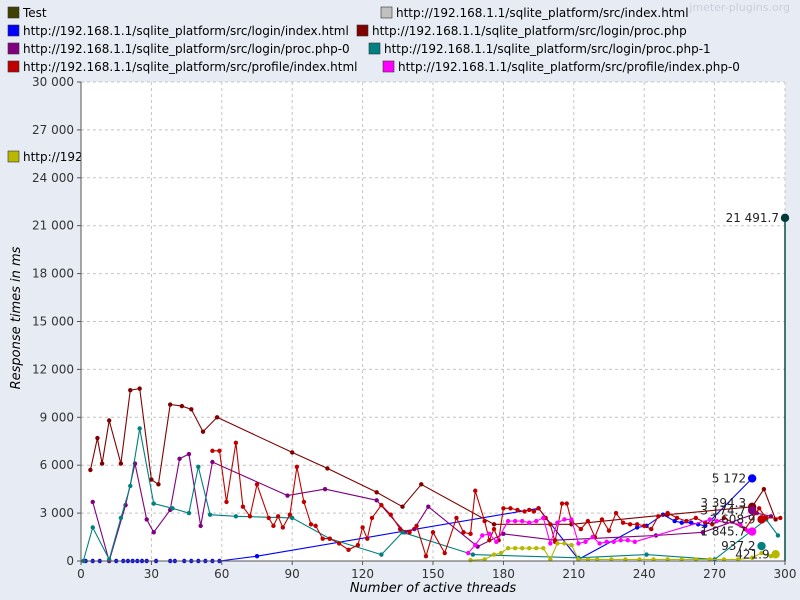 This screenshot has width=800, height=600. I want to click on x-tick-label: 240, so click(644, 574).